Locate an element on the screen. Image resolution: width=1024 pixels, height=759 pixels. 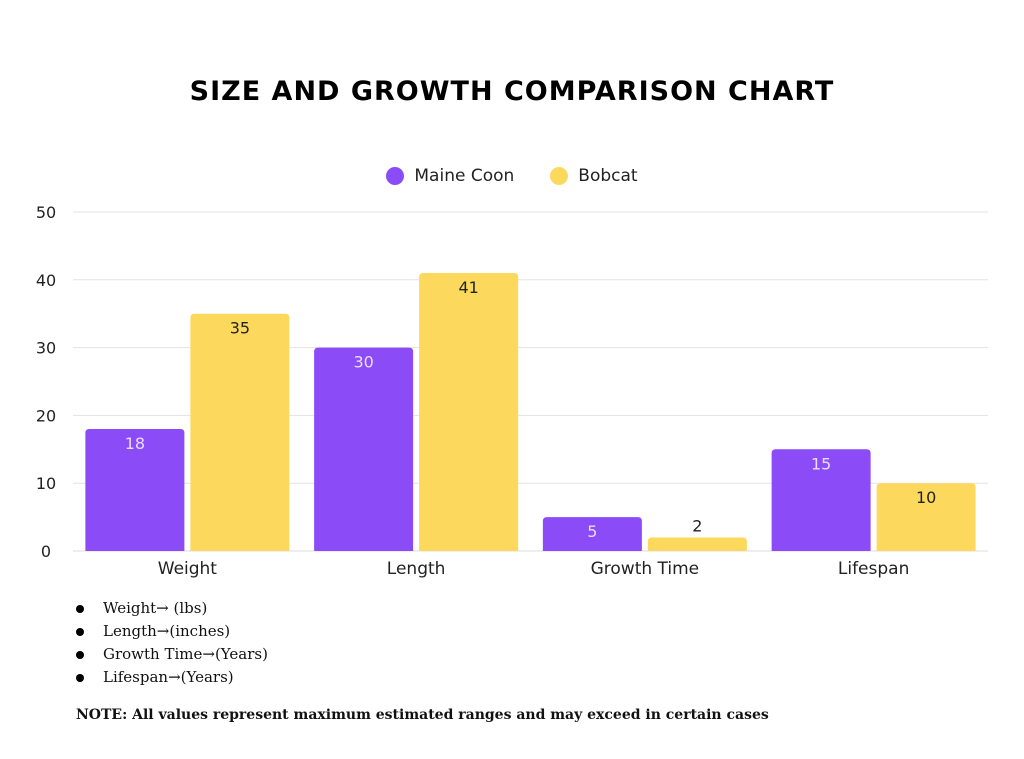
legend-item-bobcat: Bobcat is located at coordinates (594, 176).